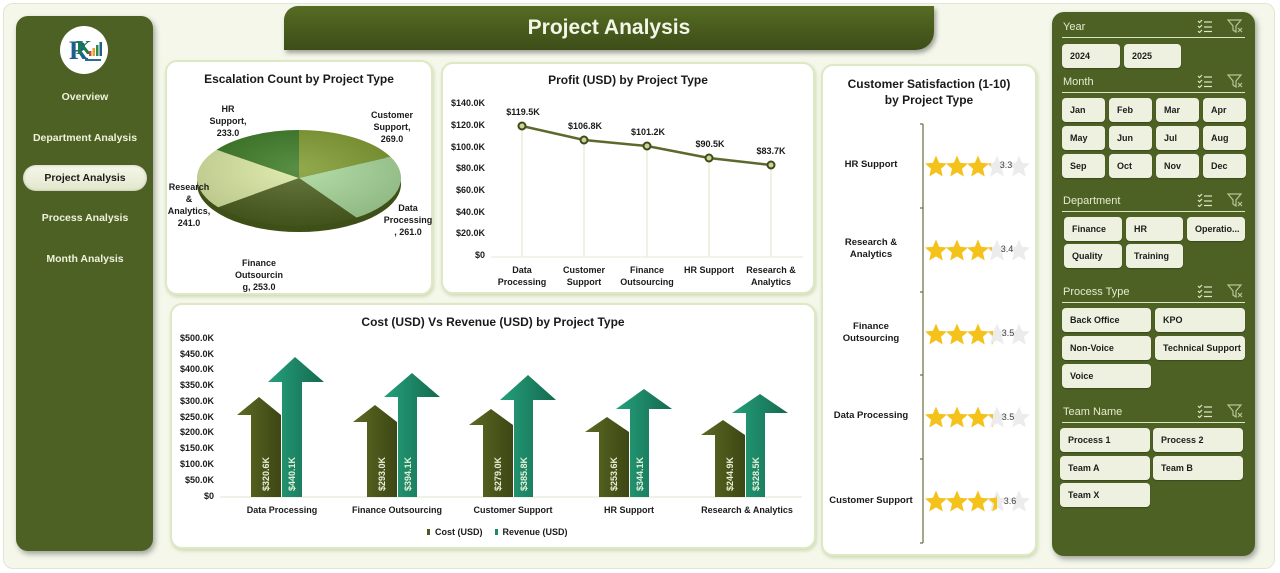  What do you see at coordinates (1198, 440) in the screenshot?
I see `filter-team-process-2: Process 2` at bounding box center [1198, 440].